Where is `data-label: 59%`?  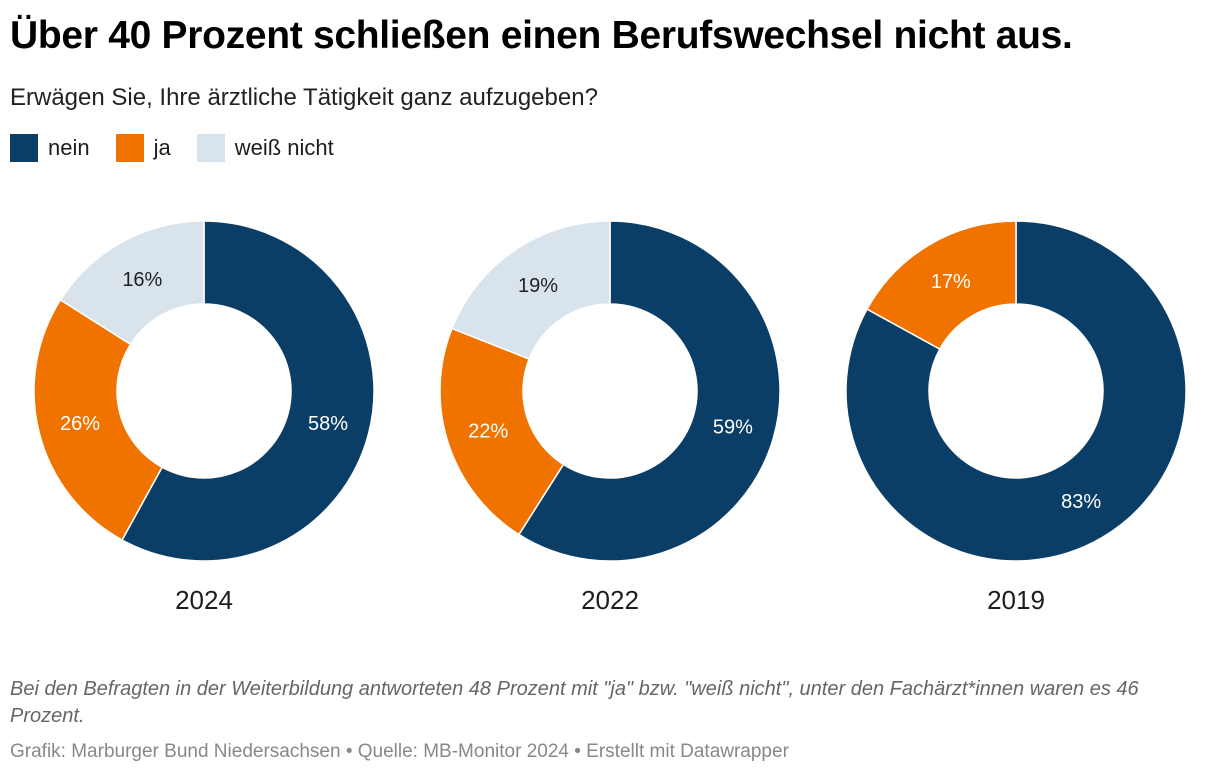
data-label: 59% is located at coordinates (733, 428).